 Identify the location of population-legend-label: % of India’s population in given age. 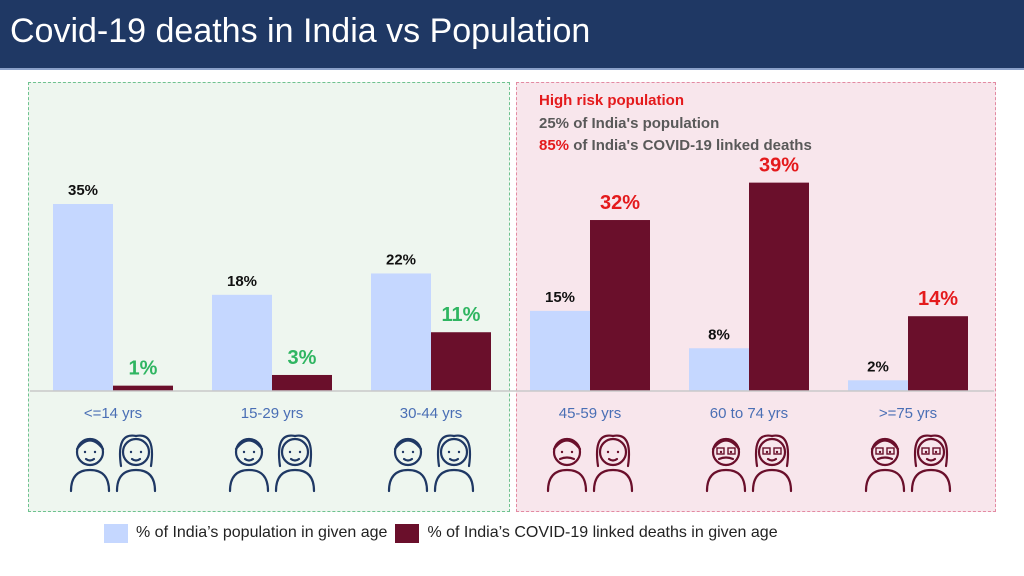
(262, 532).